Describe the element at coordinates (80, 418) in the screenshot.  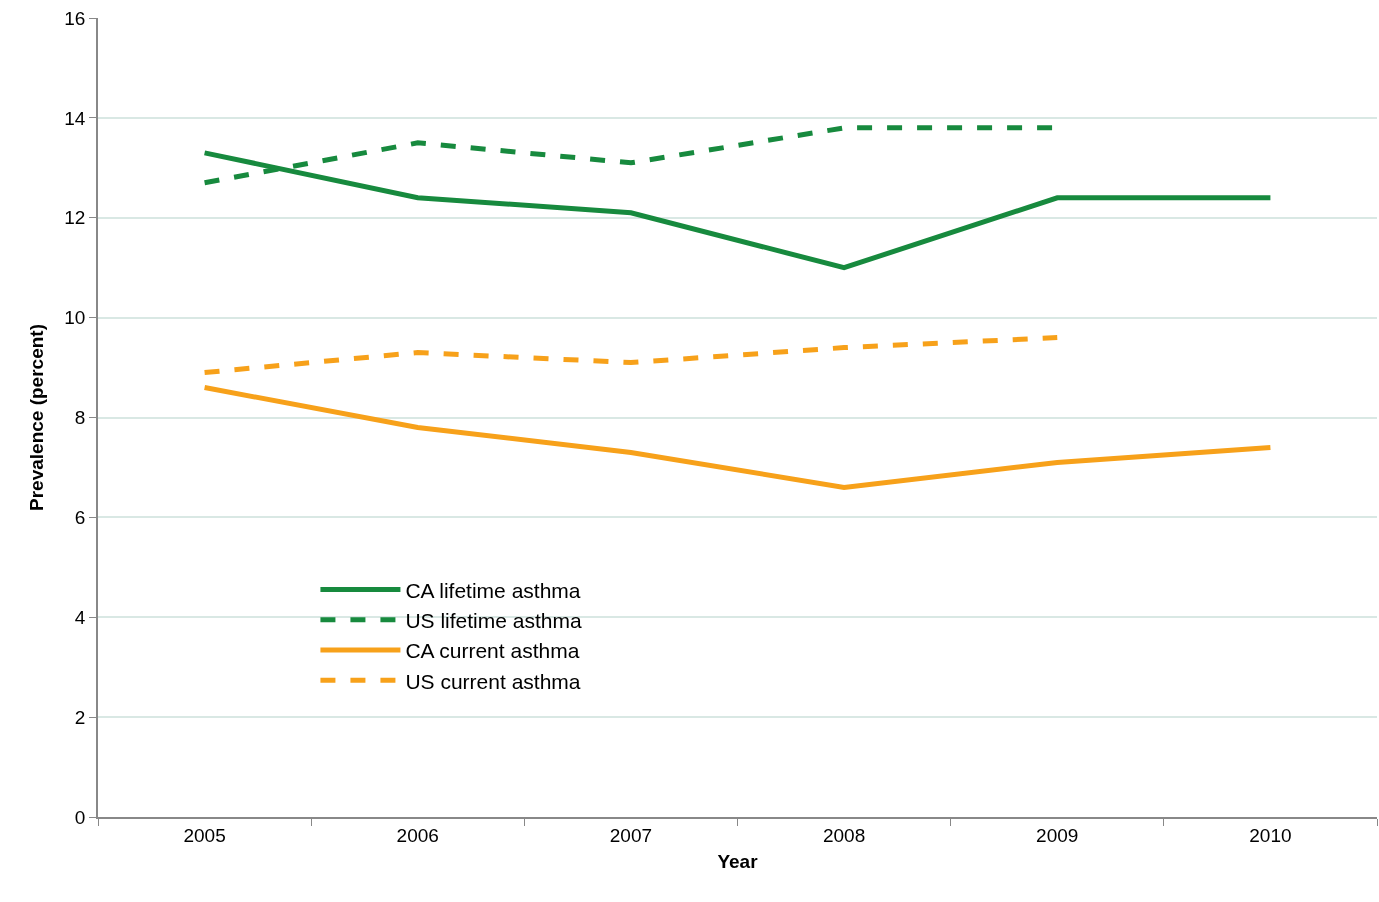
I see `y-tick-label: 8` at that location.